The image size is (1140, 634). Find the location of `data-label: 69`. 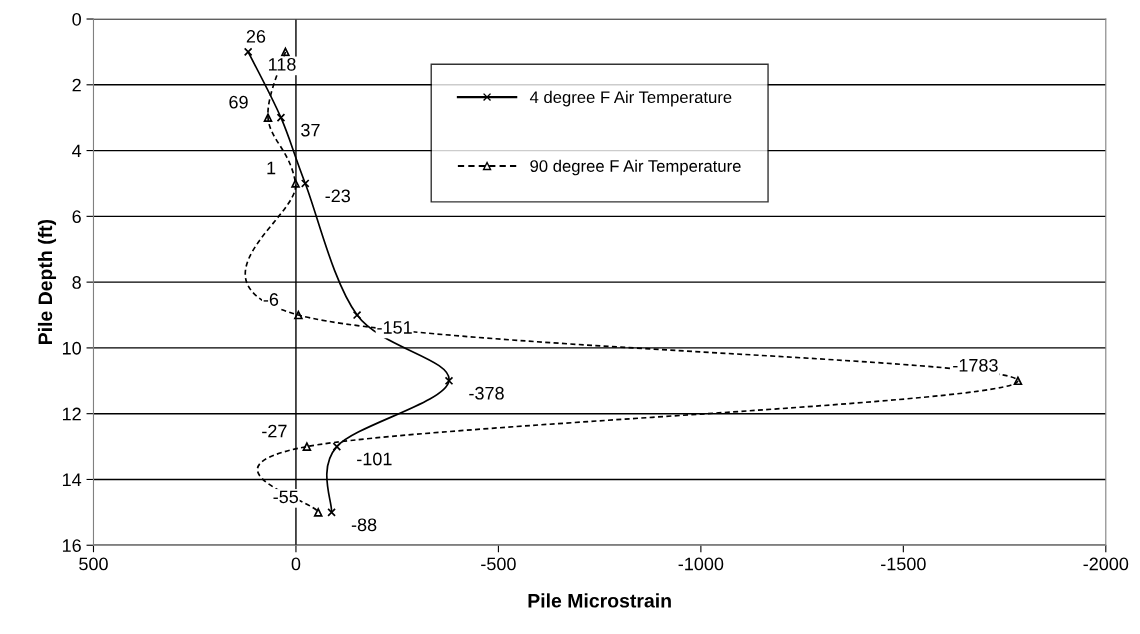

data-label: 69 is located at coordinates (238, 102).